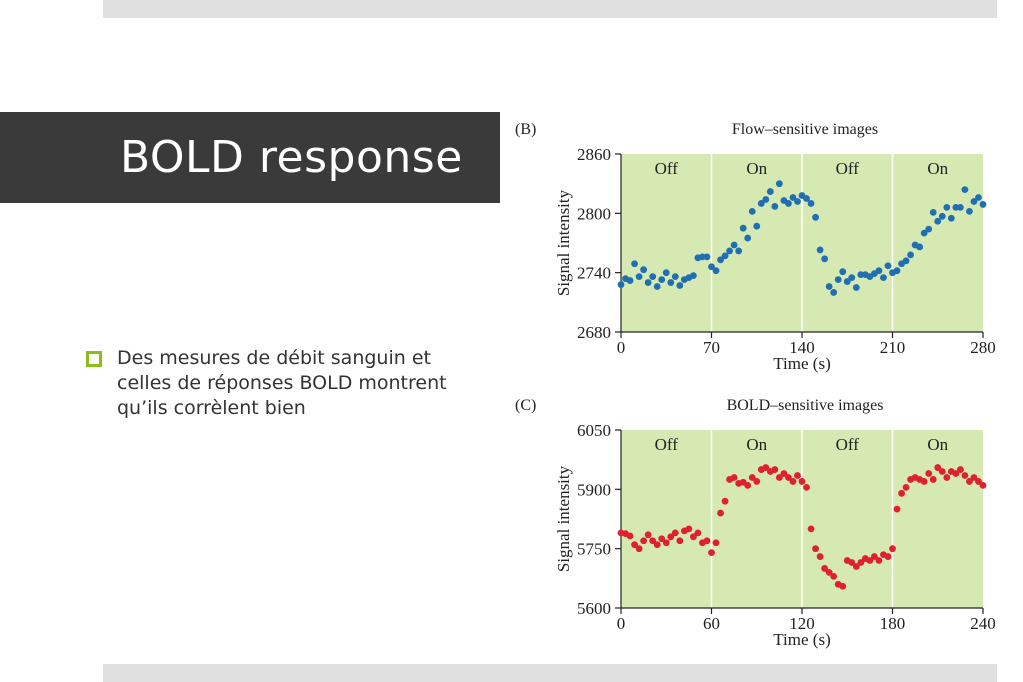 The height and width of the screenshot is (682, 1023). I want to click on panel-c-xlabel: Time (s), so click(801, 639).